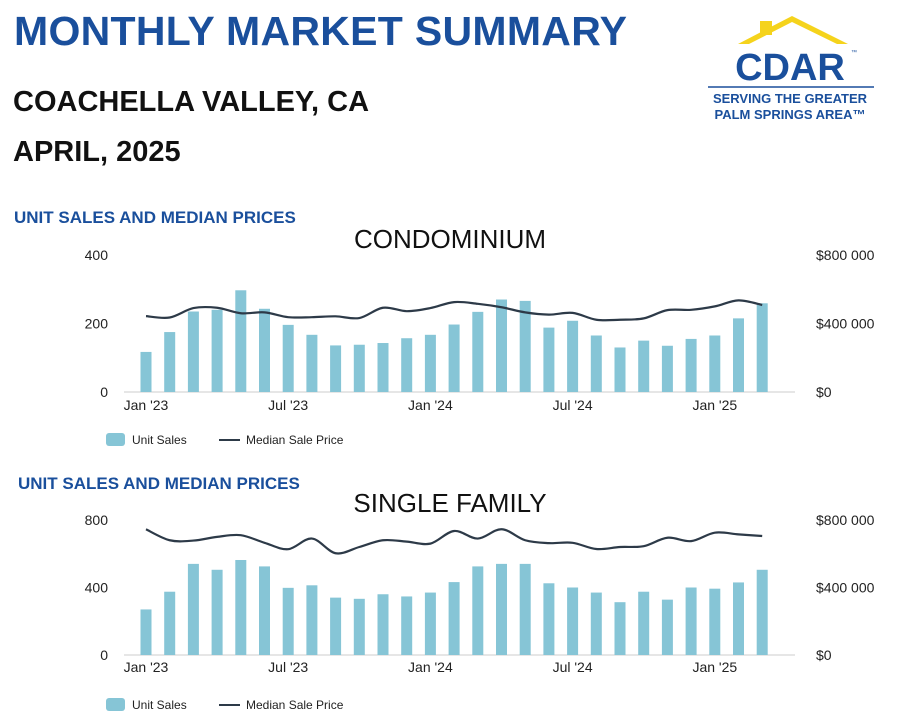 Image resolution: width=900 pixels, height=726 pixels. I want to click on condo-legend-median-price: Median Sale Price, so click(295, 440).